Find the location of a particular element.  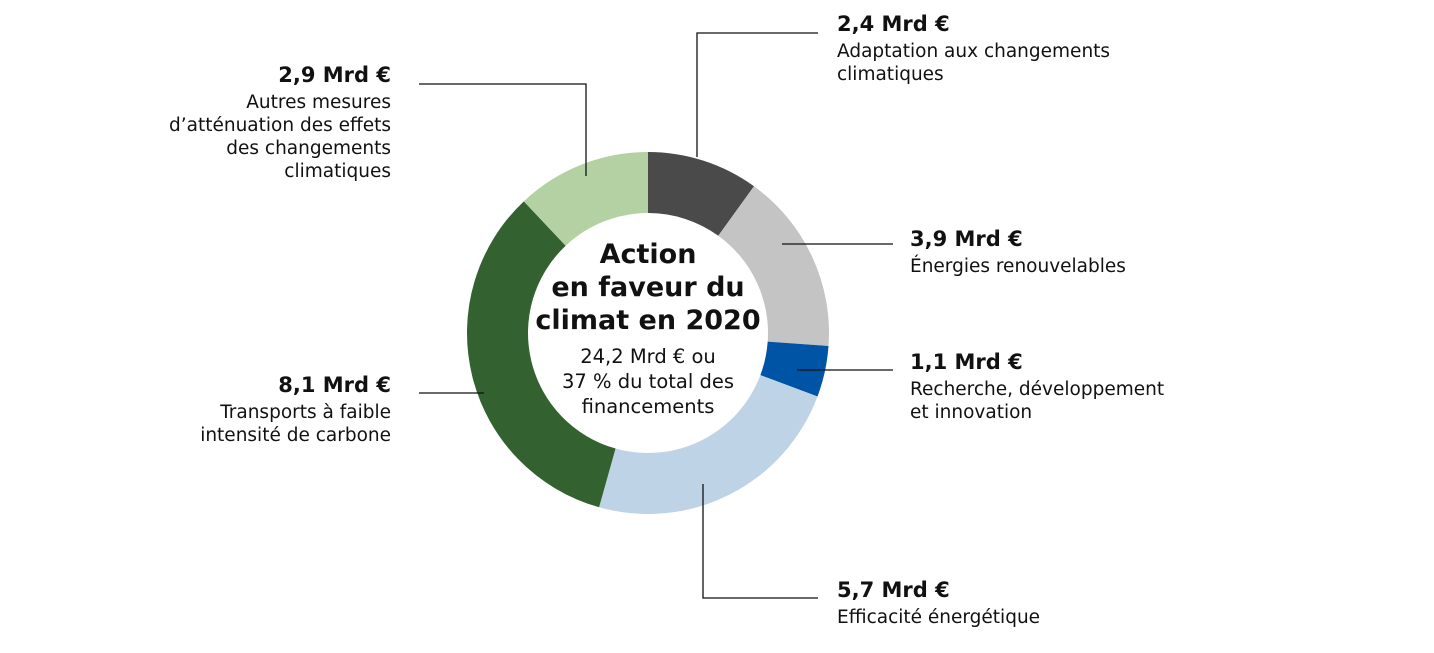

category-line: des changements is located at coordinates (308, 148).